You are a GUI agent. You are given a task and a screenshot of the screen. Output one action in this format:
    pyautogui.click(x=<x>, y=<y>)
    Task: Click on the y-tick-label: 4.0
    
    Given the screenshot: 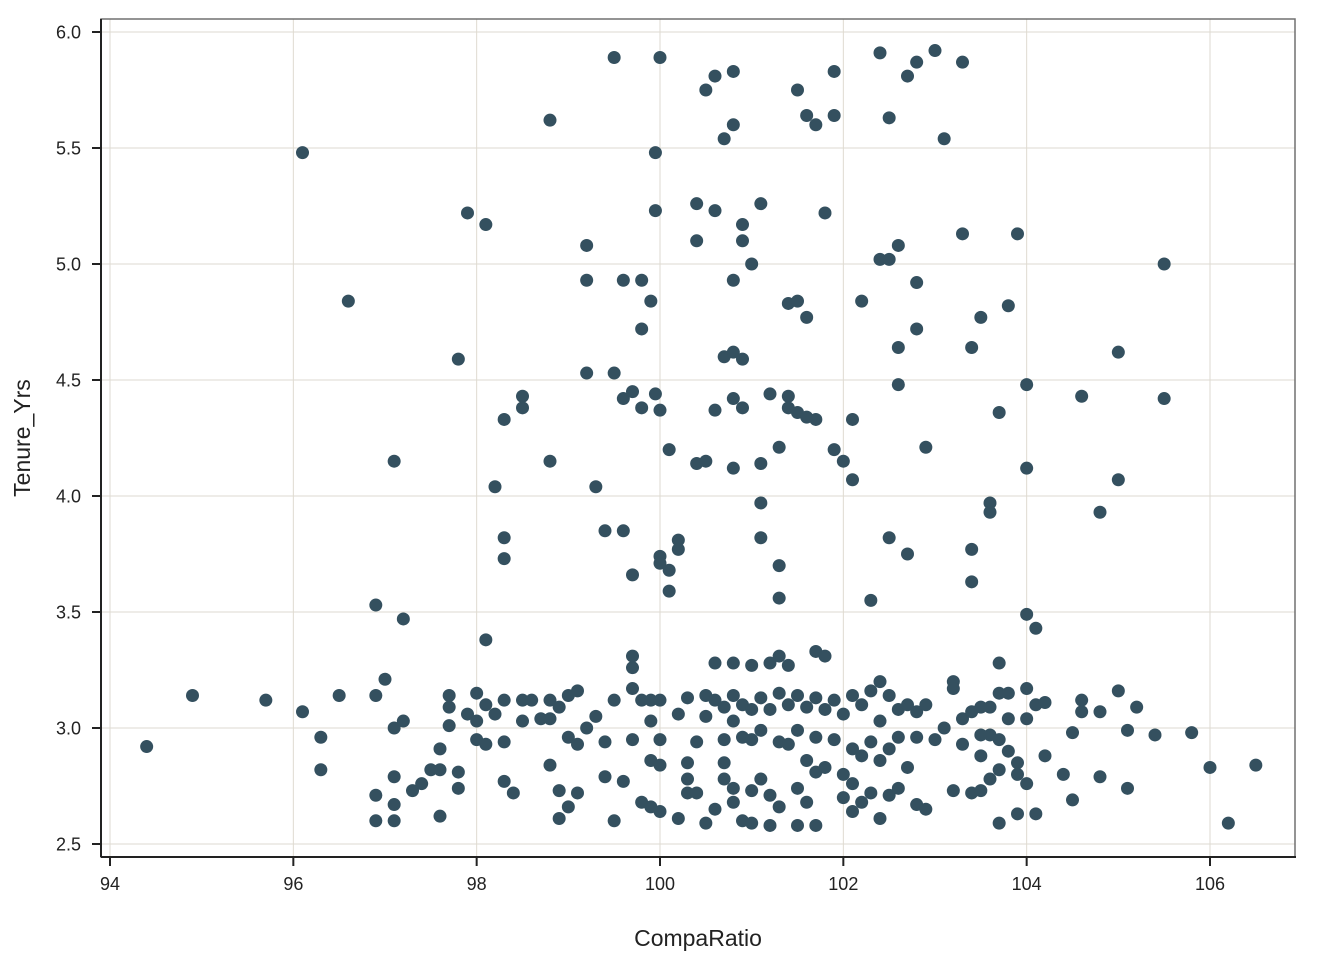 What is the action you would take?
    pyautogui.click(x=68, y=497)
    